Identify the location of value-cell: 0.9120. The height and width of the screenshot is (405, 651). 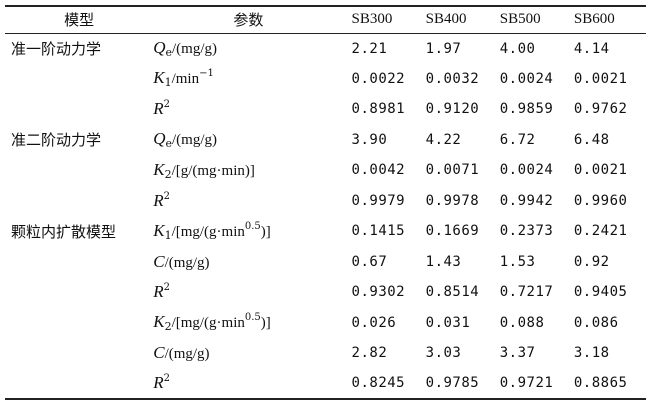
(452, 109).